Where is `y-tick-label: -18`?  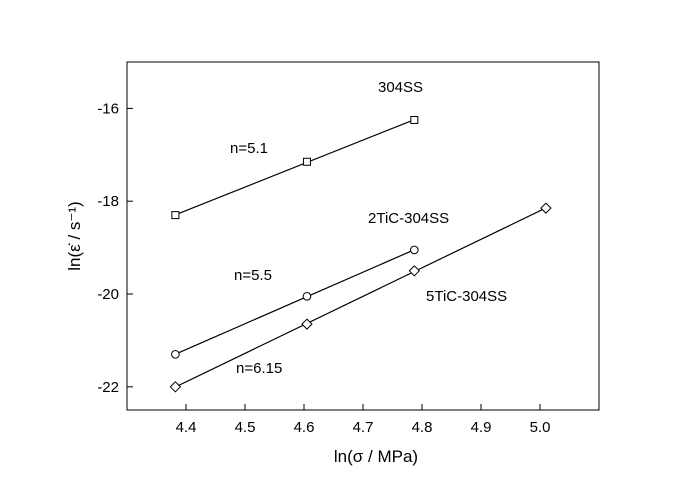
y-tick-label: -18 is located at coordinates (108, 201).